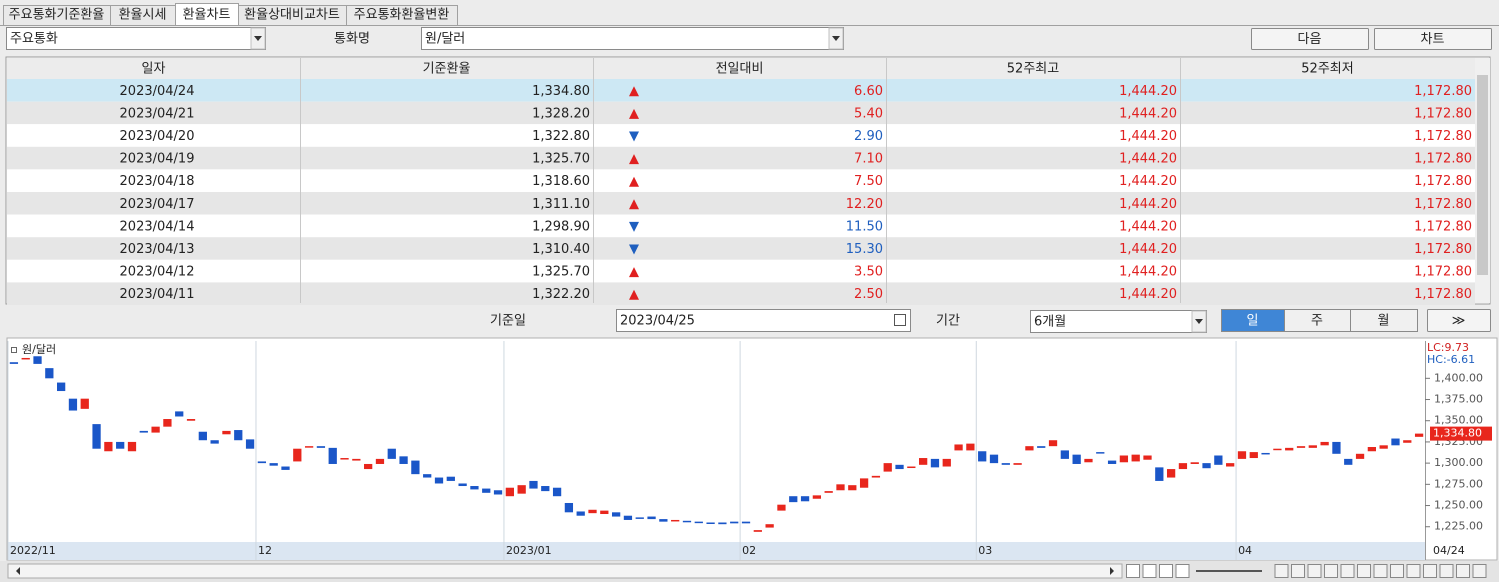 This screenshot has height=582, width=1499. Describe the element at coordinates (157, 226) in the screenshot. I see `cell-date: 2023/04/14` at that location.